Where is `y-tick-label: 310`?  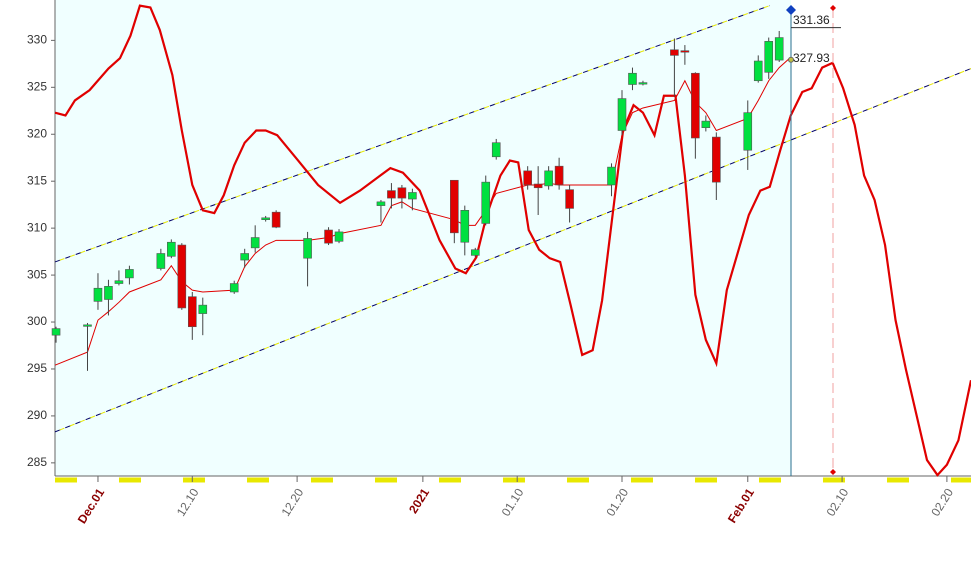
y-tick-label: 310 is located at coordinates (37, 227).